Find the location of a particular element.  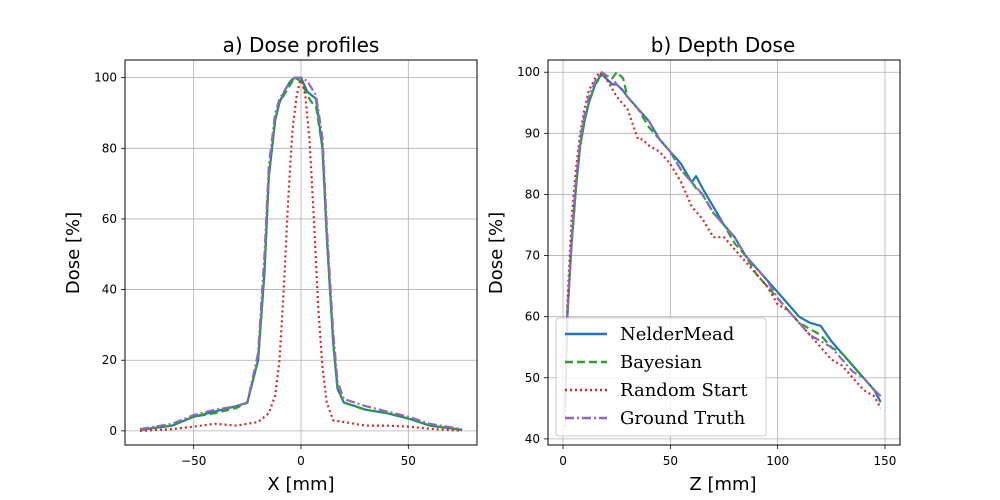

dose-profiles-y-tick-label: 80 is located at coordinates (109, 148).